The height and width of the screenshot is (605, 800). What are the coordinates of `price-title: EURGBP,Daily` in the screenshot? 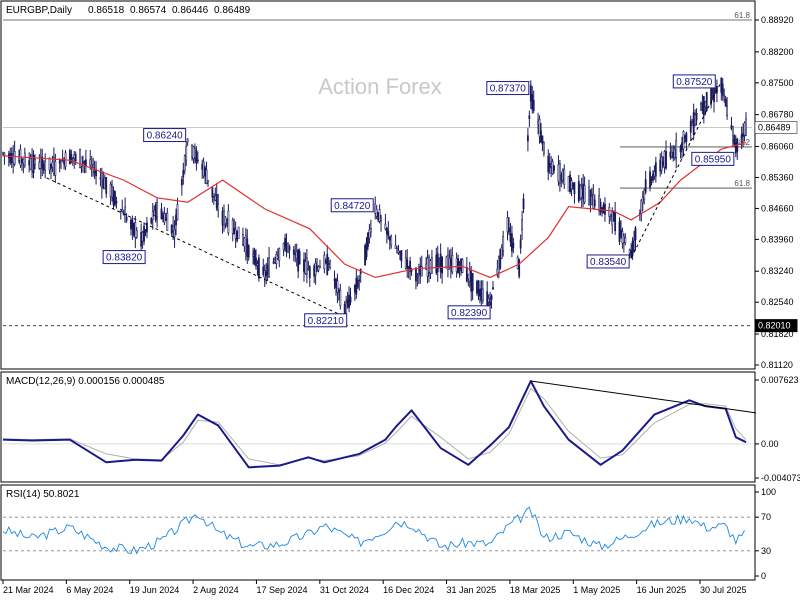 It's located at (39, 10).